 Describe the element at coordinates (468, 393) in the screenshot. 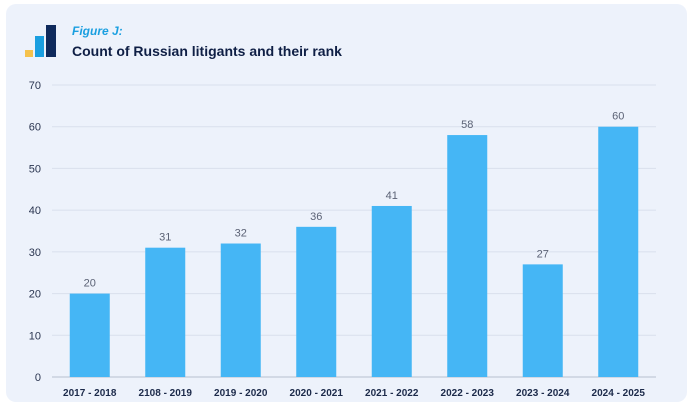

I see `x-tick-label: 2022 - 2023` at that location.